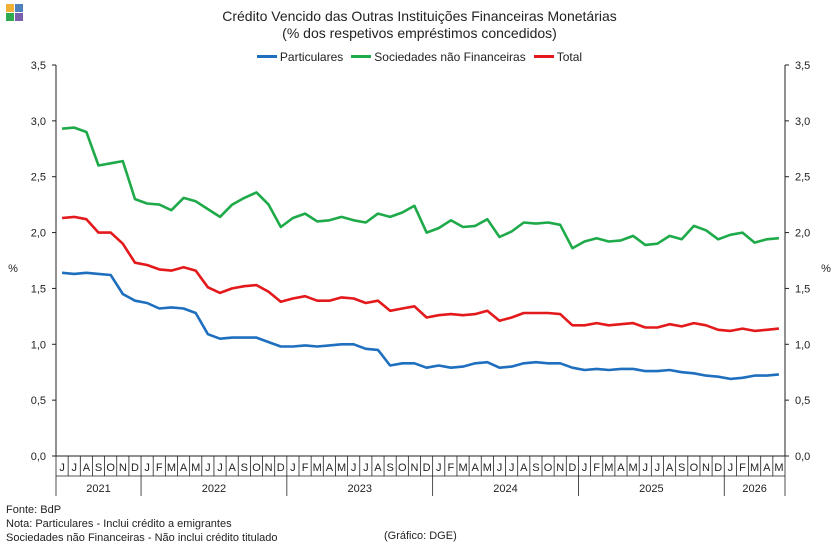 The height and width of the screenshot is (551, 839). I want to click on y-tick-label-right: 3,0, so click(802, 122).